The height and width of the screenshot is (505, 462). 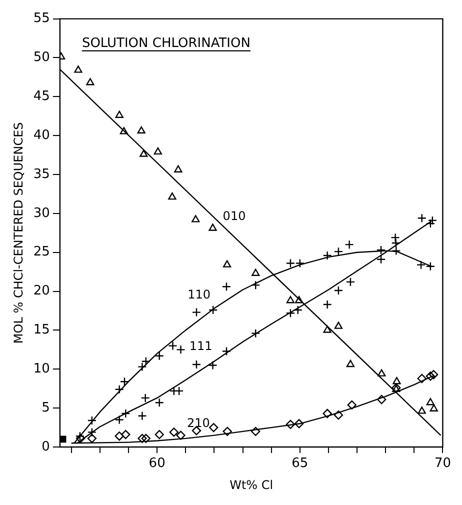 I want to click on text: SOLUTION CHLORINATION, so click(x=166, y=43).